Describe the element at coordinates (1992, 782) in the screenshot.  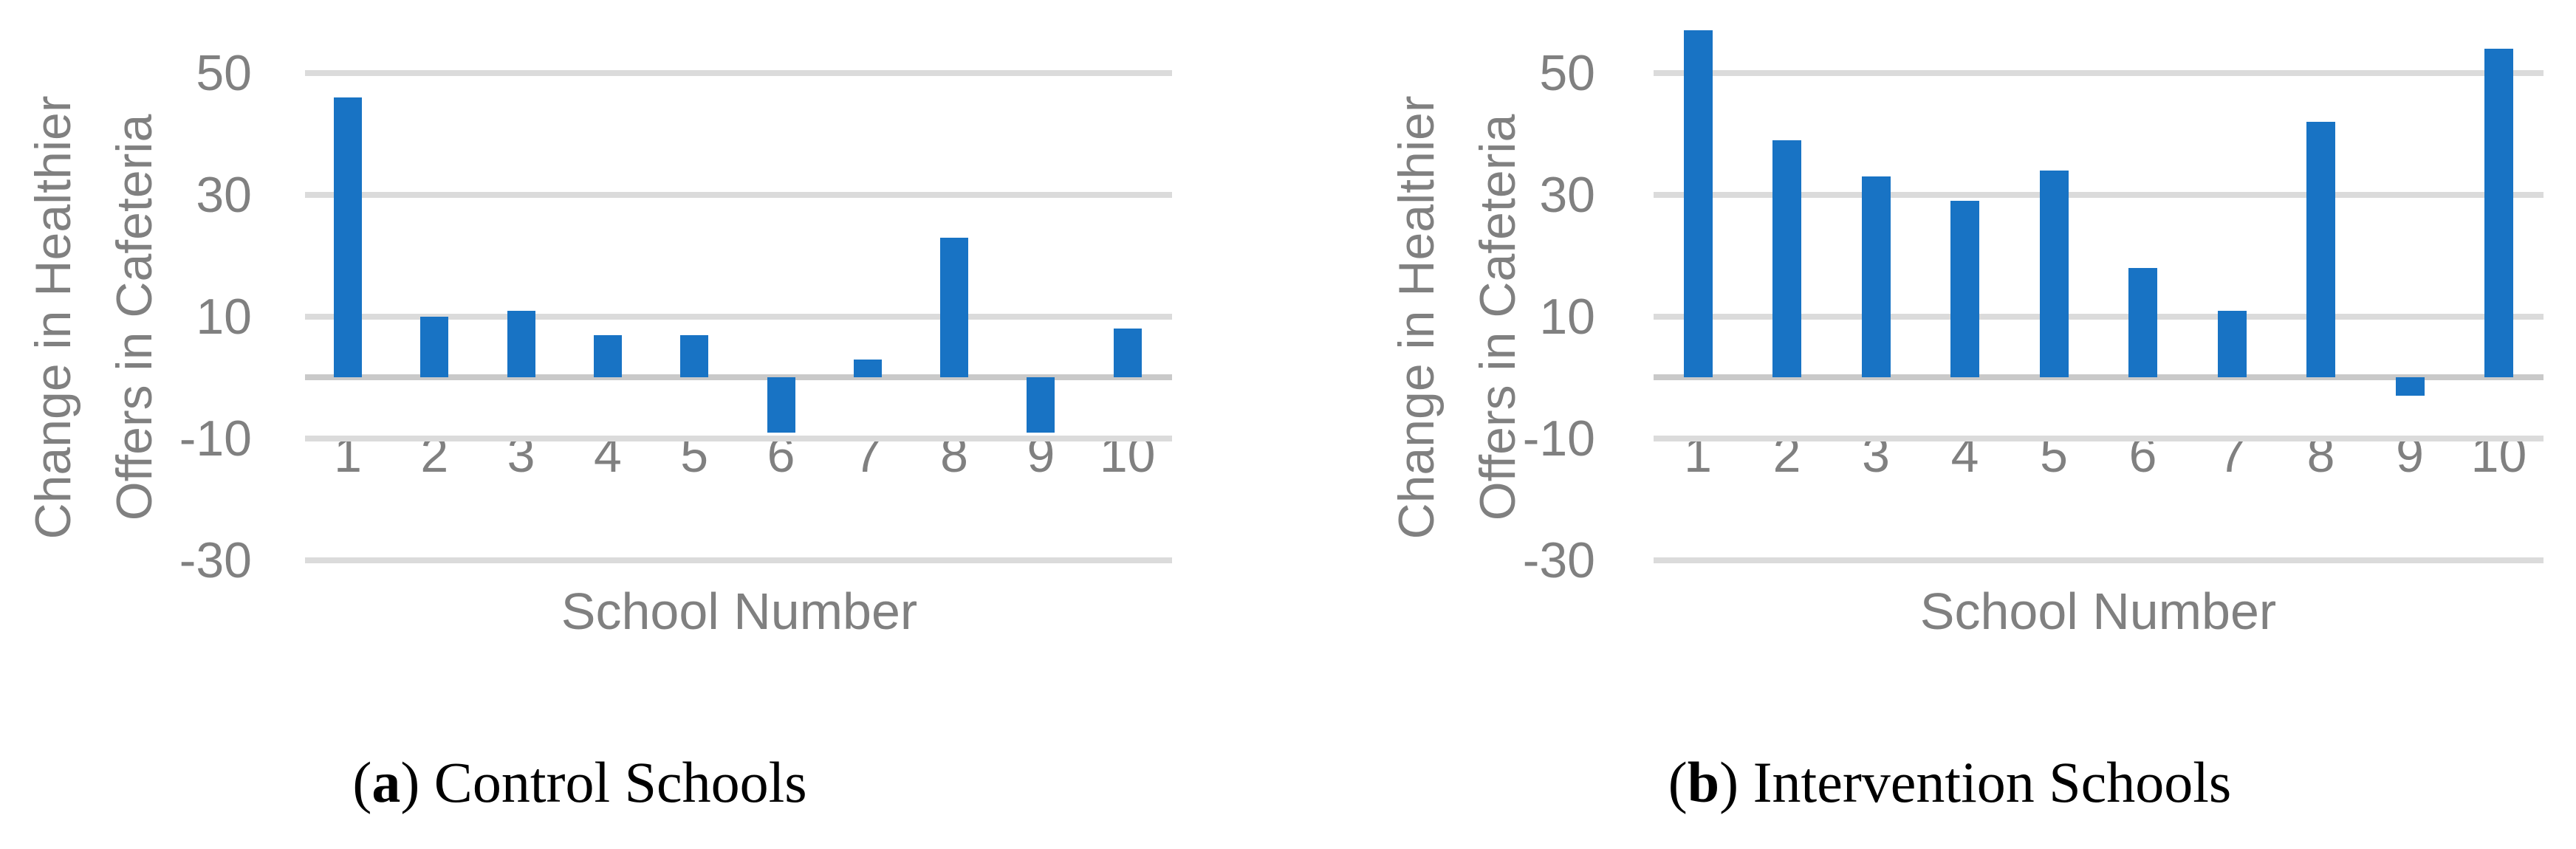
I see `caption-text: Intervention Schools` at that location.